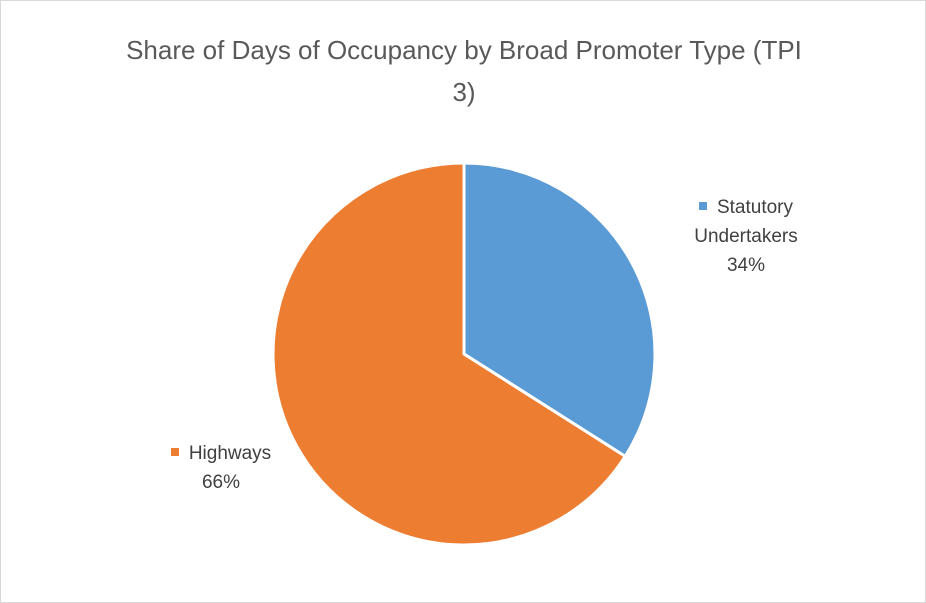 This screenshot has height=603, width=926. What do you see at coordinates (746, 222) in the screenshot?
I see `category-label: Statutory Undertakers` at bounding box center [746, 222].